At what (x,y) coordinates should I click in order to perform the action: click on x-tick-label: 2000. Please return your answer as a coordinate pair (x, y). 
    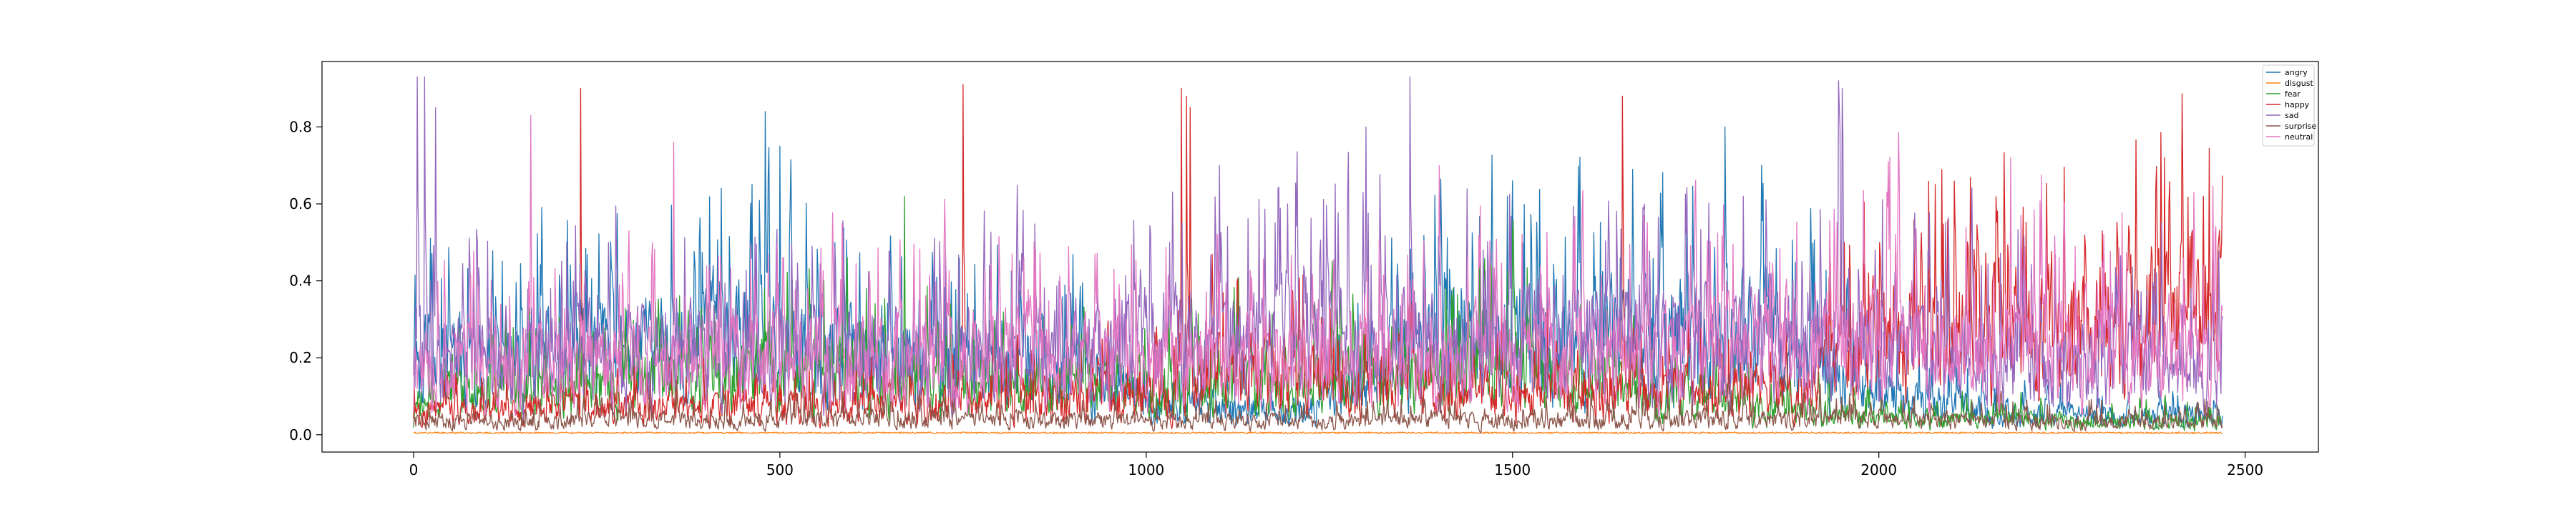
    Looking at the image, I should click on (1878, 470).